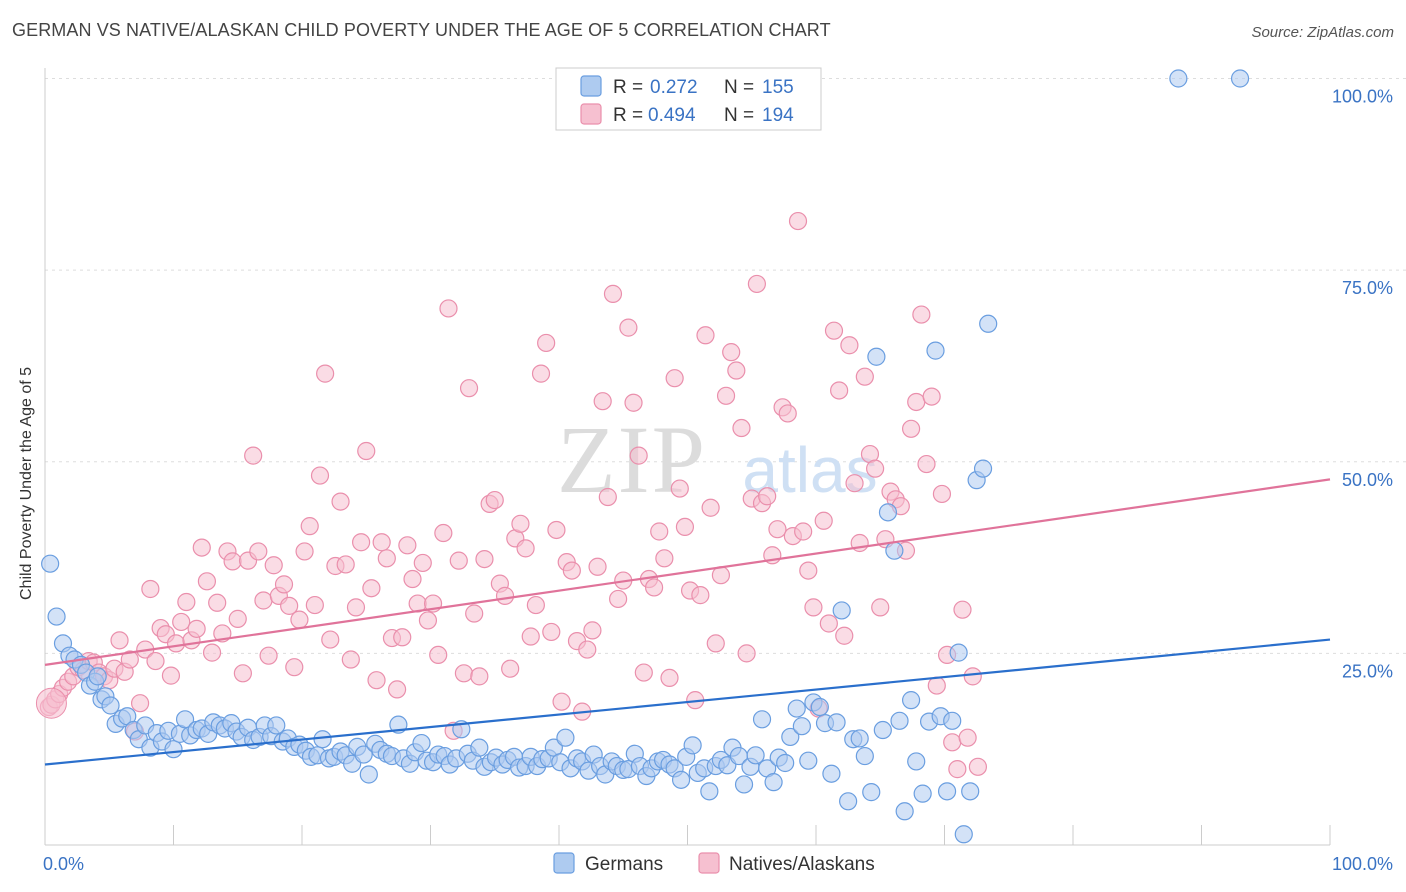 This screenshot has height=892, width=1406. What do you see at coordinates (688, 99) in the screenshot?
I see `legend-stats: R = 0.272 N = 155 R = 0.494 N = 194` at bounding box center [688, 99].